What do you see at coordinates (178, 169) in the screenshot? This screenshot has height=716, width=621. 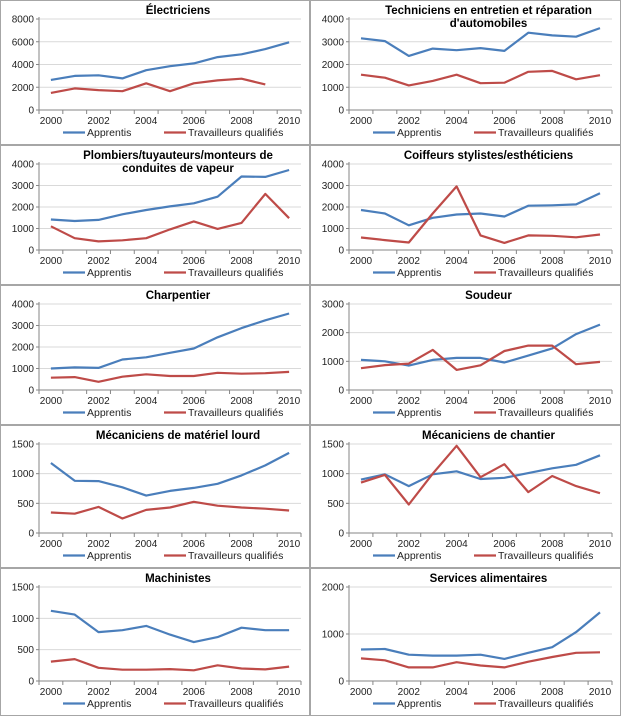 I see `chart-title: conduites de vapeur` at bounding box center [178, 169].